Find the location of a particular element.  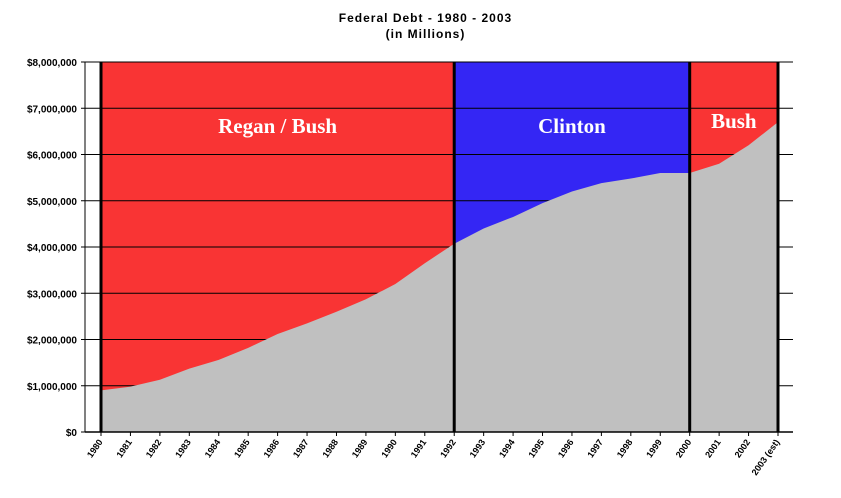

chart-title: Federal Debt - 1980 - 2003 (in Millions) is located at coordinates (420, 26).